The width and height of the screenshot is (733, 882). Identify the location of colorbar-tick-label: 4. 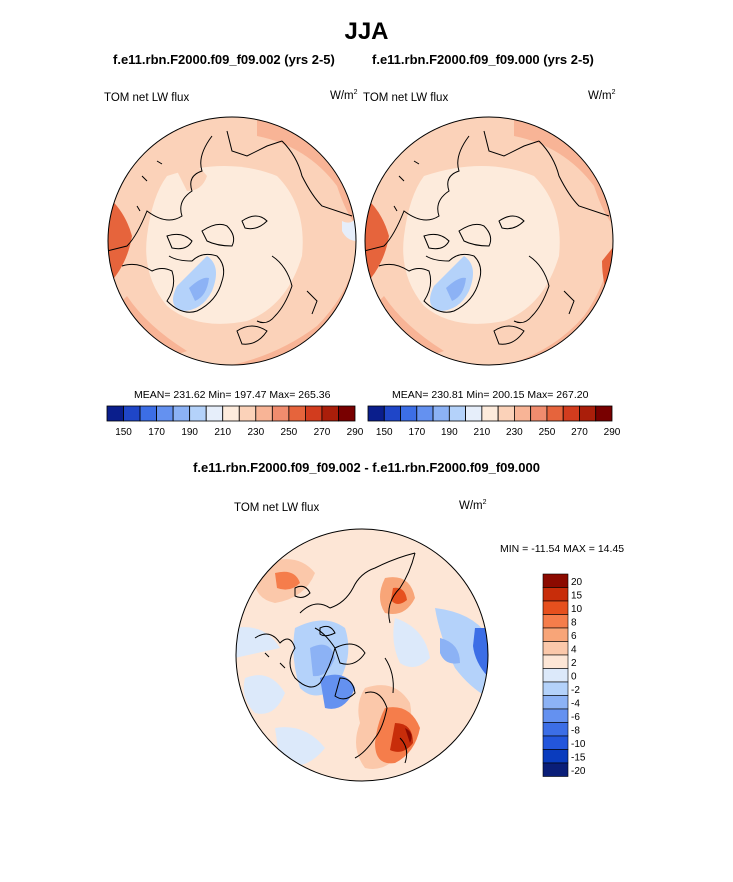
(574, 649).